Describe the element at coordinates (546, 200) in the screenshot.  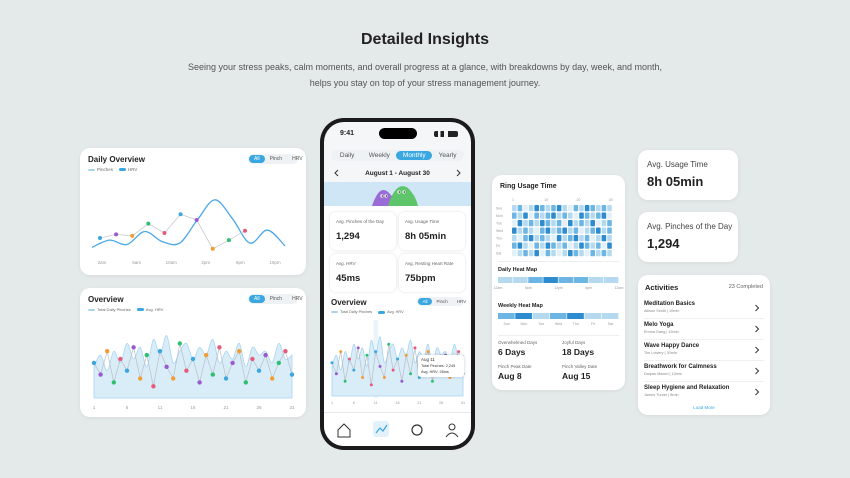
I see `x-tick-label: 10` at that location.